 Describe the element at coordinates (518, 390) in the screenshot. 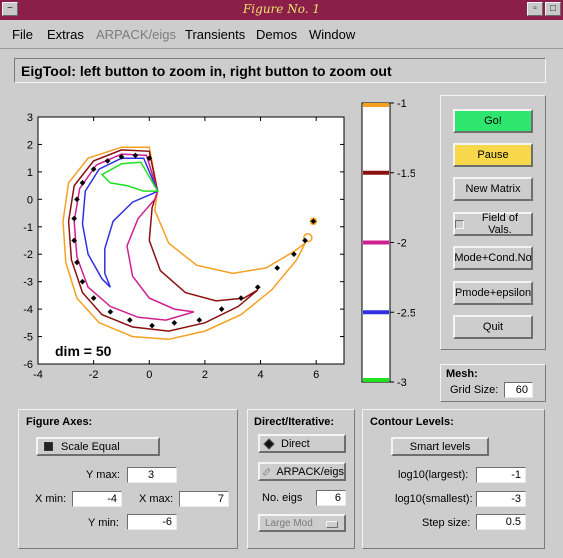

I see `grid-size-input: 60` at that location.